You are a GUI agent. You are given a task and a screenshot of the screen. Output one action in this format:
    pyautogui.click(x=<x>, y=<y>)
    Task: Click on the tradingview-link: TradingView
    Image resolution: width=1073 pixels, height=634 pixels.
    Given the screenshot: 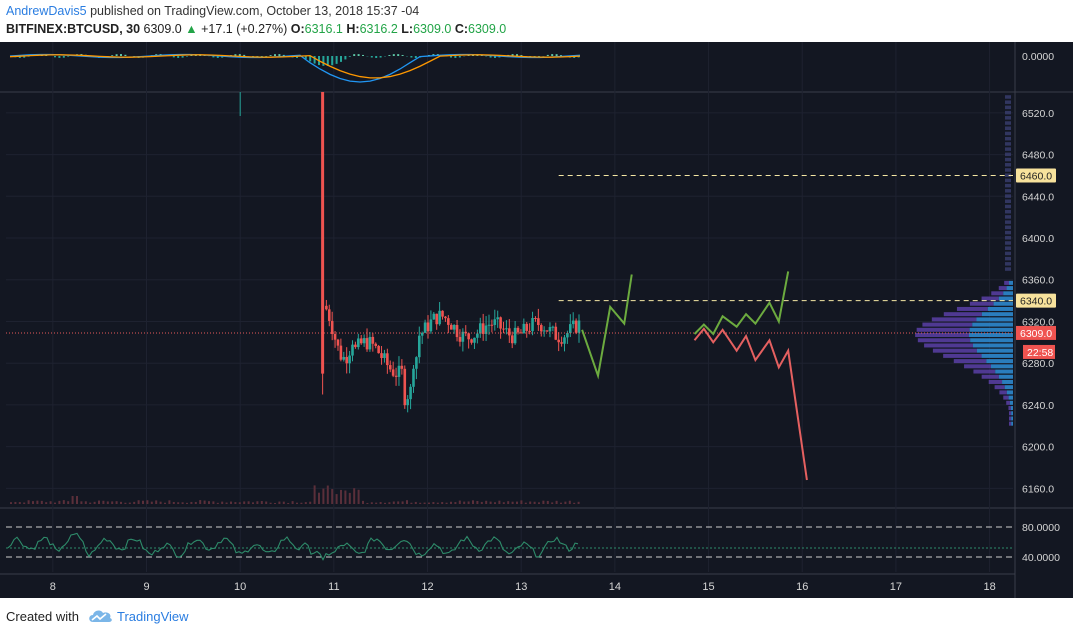 What is the action you would take?
    pyautogui.click(x=153, y=616)
    